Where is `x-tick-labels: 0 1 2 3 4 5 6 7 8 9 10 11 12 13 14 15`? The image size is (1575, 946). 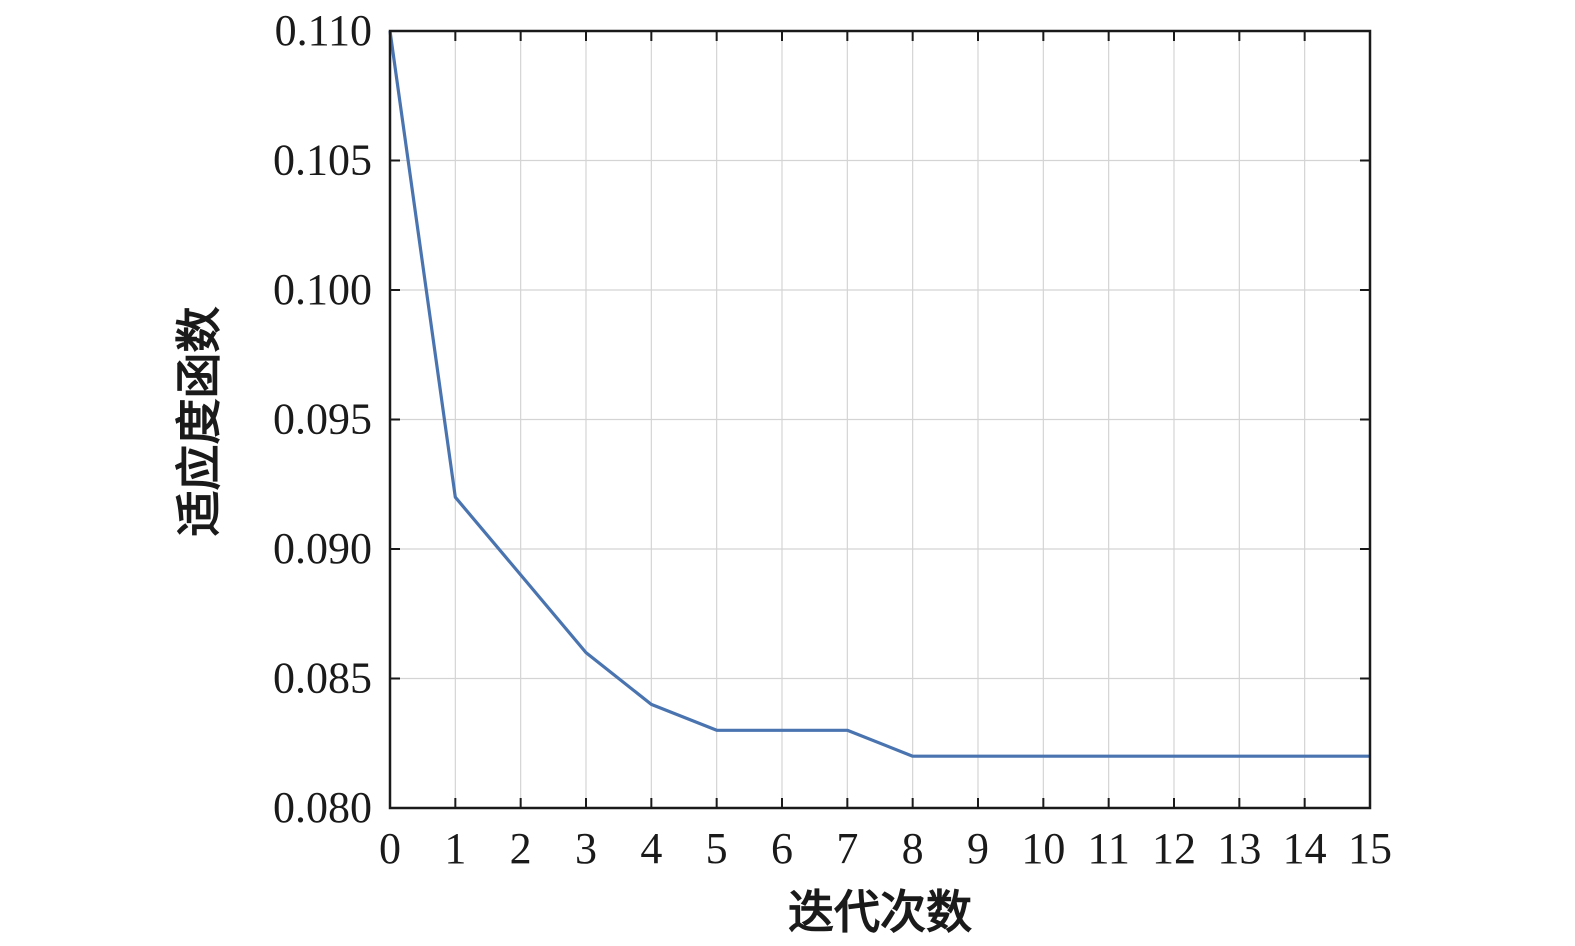
x-tick-labels: 0 1 2 3 4 5 6 7 8 9 10 11 12 13 14 15 is located at coordinates (885, 848).